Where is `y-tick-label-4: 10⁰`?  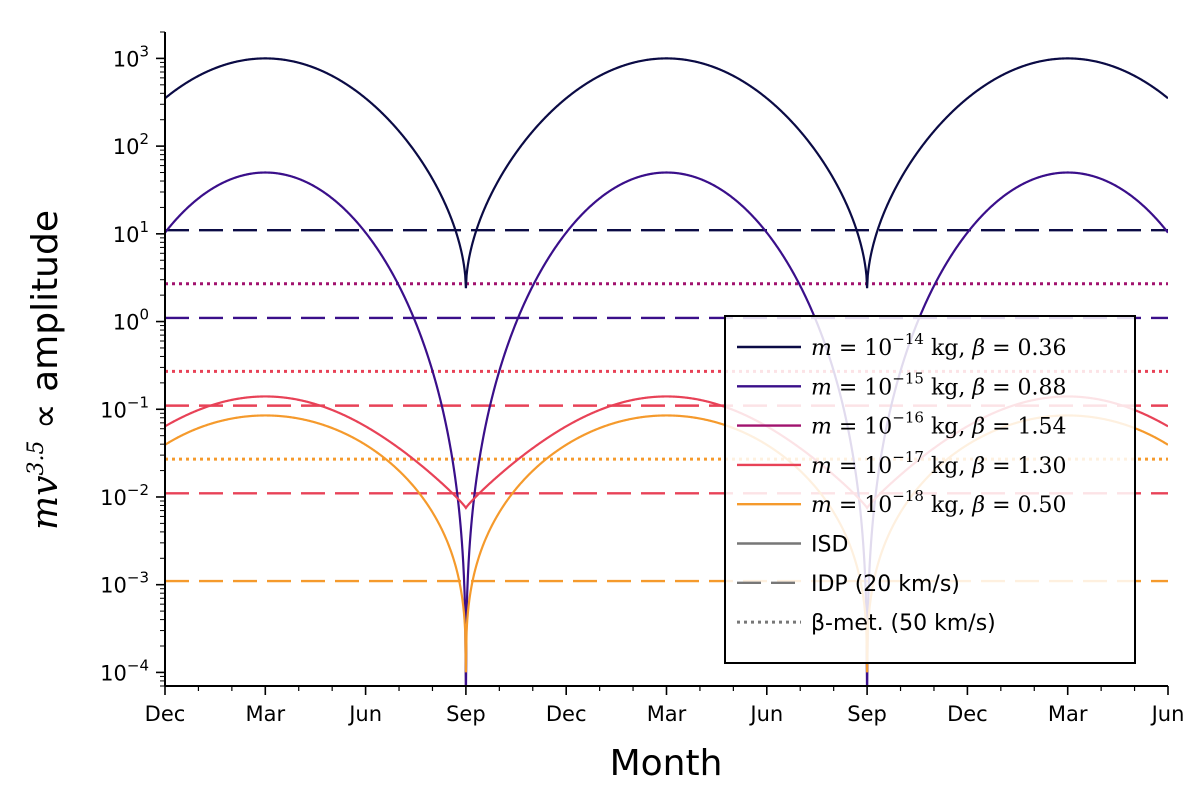 y-tick-label-4: 10⁰ is located at coordinates (131, 320).